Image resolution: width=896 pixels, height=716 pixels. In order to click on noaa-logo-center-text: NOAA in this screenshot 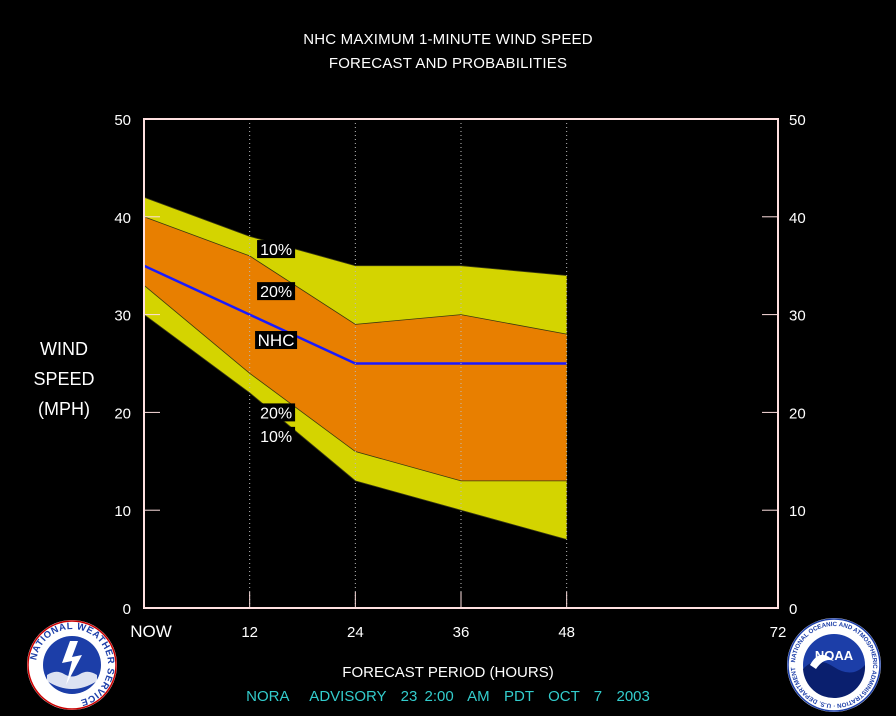, I will do `click(834, 655)`.